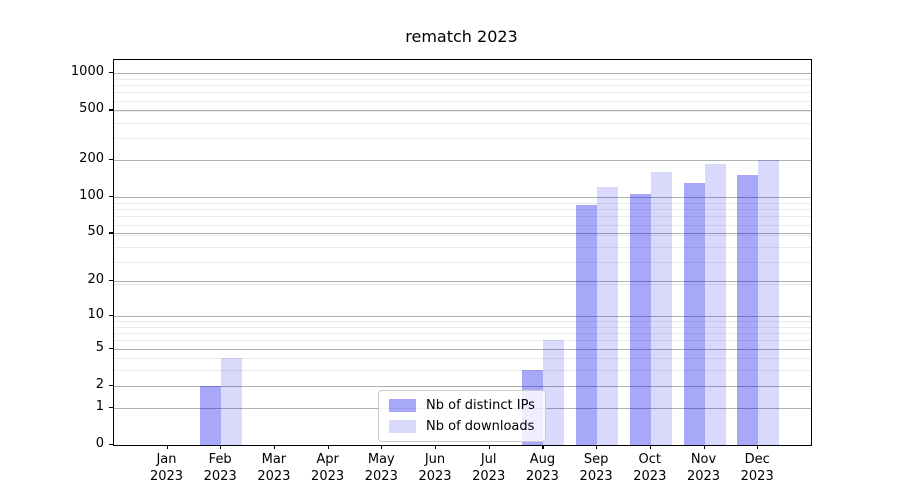 The image size is (900, 500). What do you see at coordinates (328, 468) in the screenshot?
I see `x-tick-label: Apr 2023` at bounding box center [328, 468].